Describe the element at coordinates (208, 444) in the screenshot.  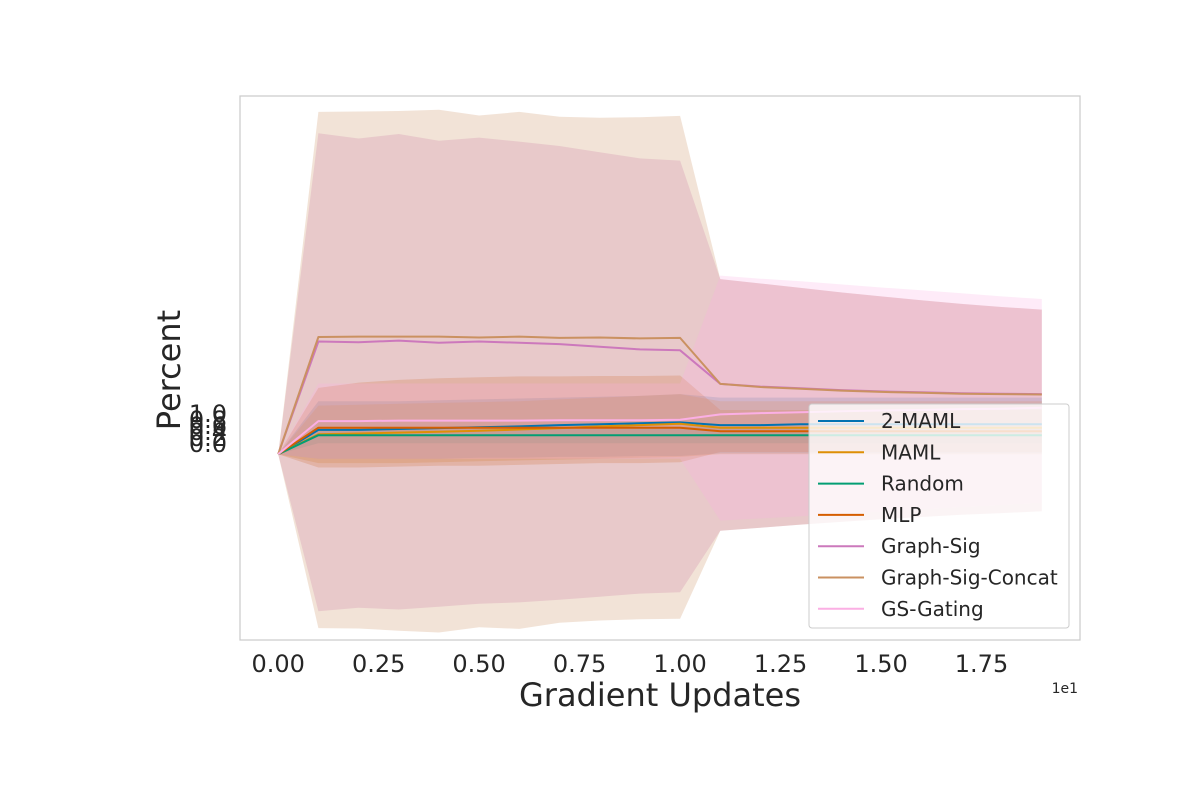
I see `y-tick-label: 0.0` at that location.